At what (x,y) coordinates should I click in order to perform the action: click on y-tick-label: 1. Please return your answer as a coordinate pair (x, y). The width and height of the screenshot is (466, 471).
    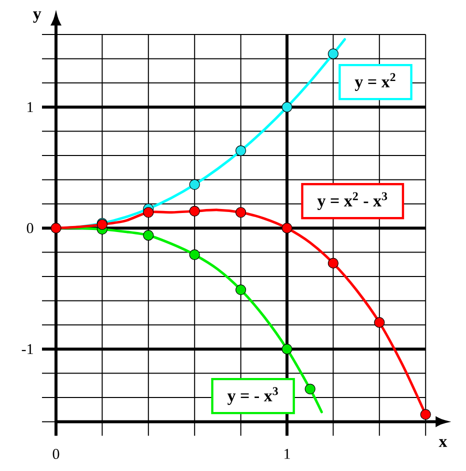
    Looking at the image, I should click on (30, 107).